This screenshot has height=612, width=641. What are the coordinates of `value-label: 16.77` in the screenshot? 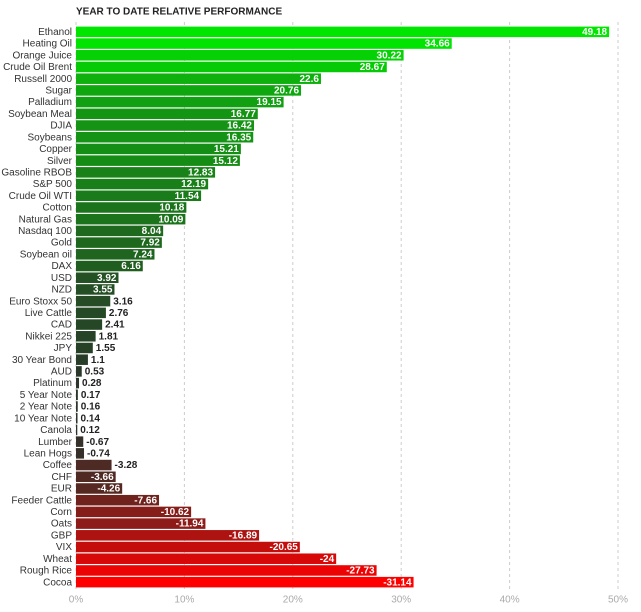 It's located at (243, 114).